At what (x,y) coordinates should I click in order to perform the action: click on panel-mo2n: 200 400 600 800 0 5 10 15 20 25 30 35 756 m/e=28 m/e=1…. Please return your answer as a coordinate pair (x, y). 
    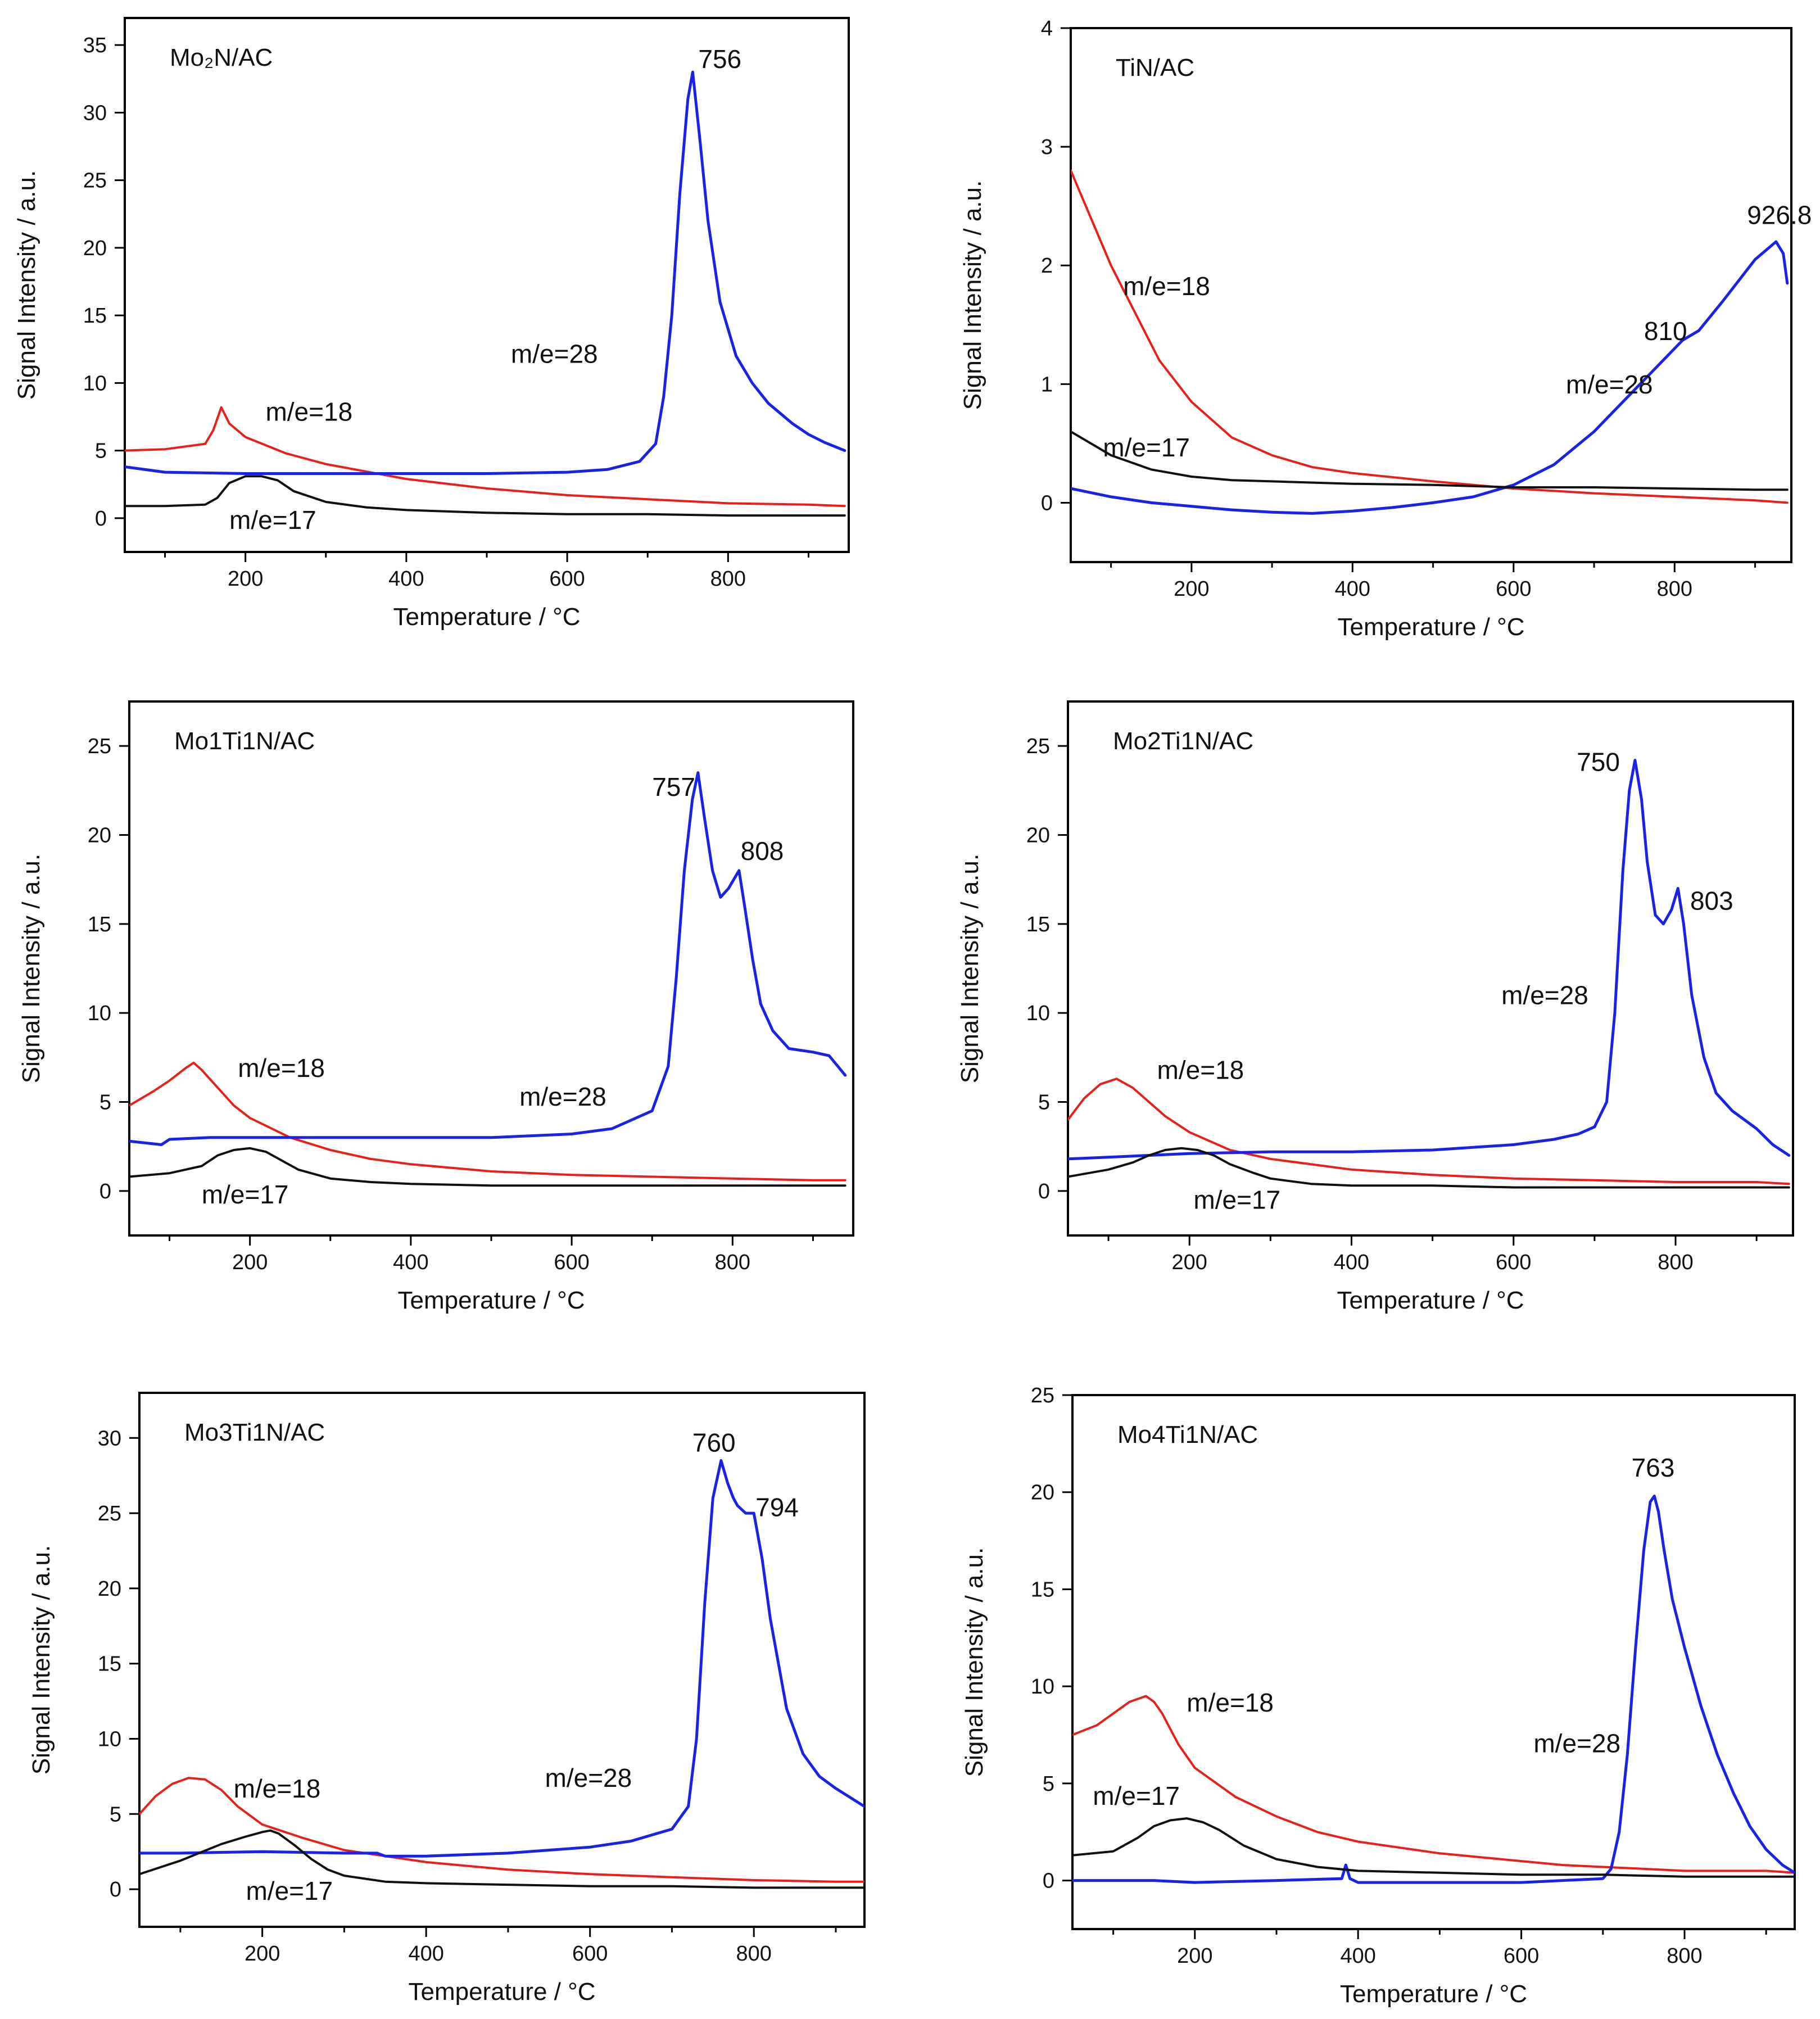
    Looking at the image, I should click on (431, 324).